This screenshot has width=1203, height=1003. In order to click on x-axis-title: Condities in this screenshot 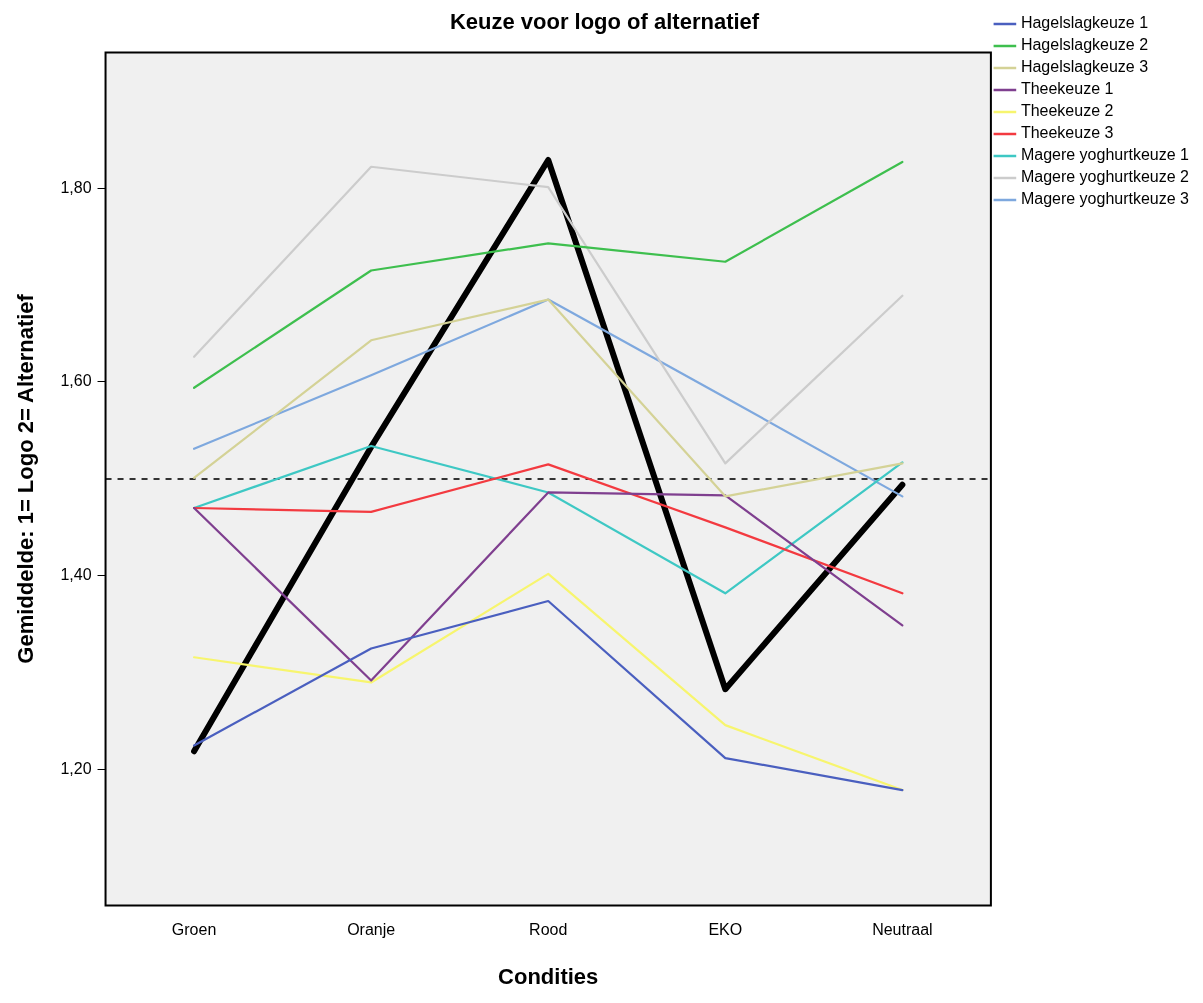, I will do `click(548, 976)`.